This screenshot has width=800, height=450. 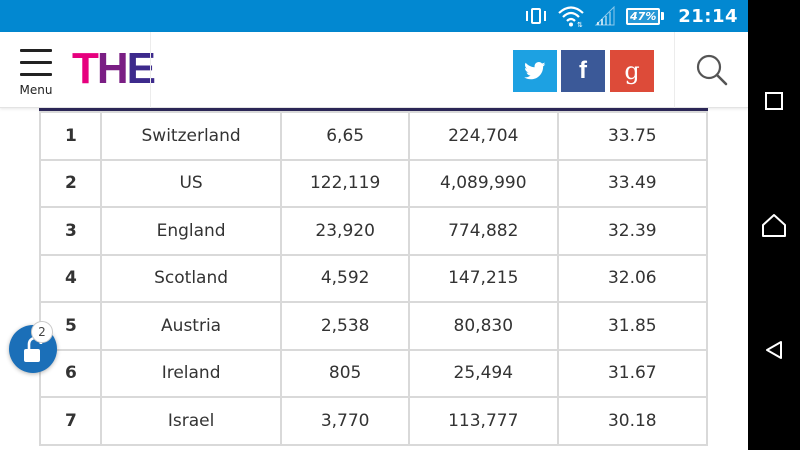 I want to click on country-cell: US, so click(x=191, y=183).